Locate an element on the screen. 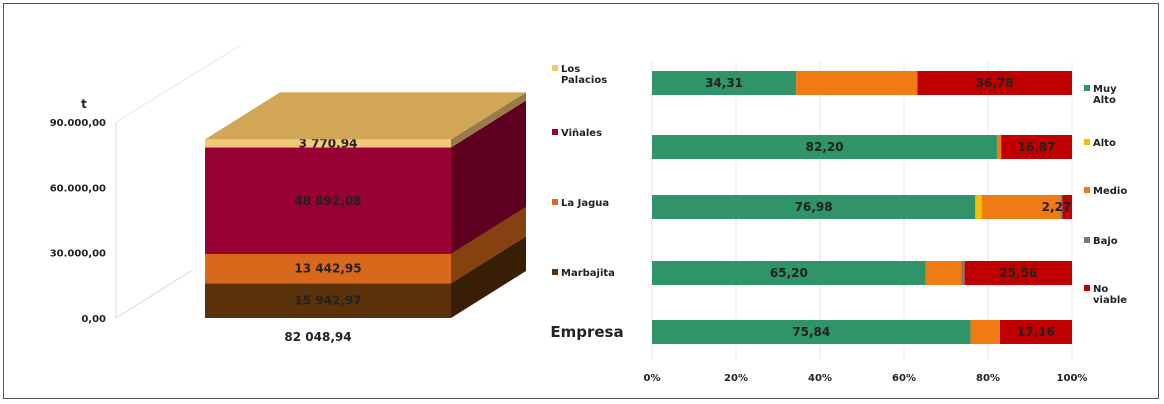 This screenshot has height=404, width=1164. legend-label: Bajo is located at coordinates (1105, 241).